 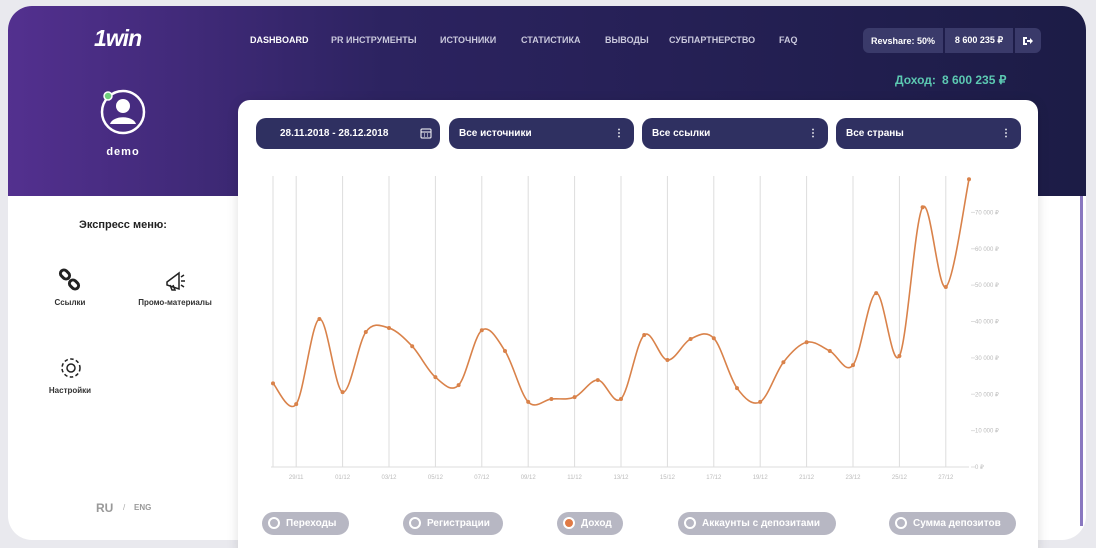 I want to click on y-tick-label: 60 000 ₽, so click(x=987, y=249).